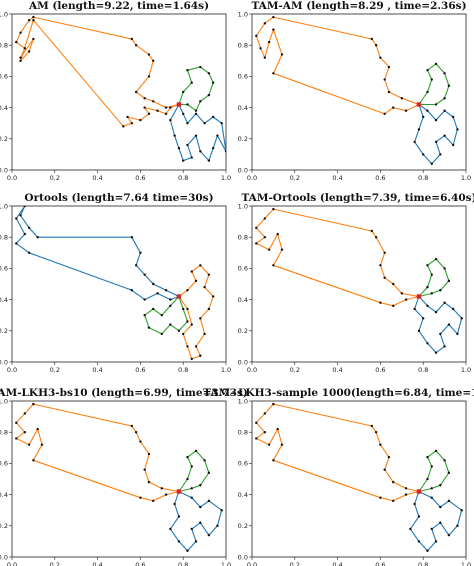 The height and width of the screenshot is (566, 474). Describe the element at coordinates (119, 477) in the screenshot. I see `plot-area` at that location.